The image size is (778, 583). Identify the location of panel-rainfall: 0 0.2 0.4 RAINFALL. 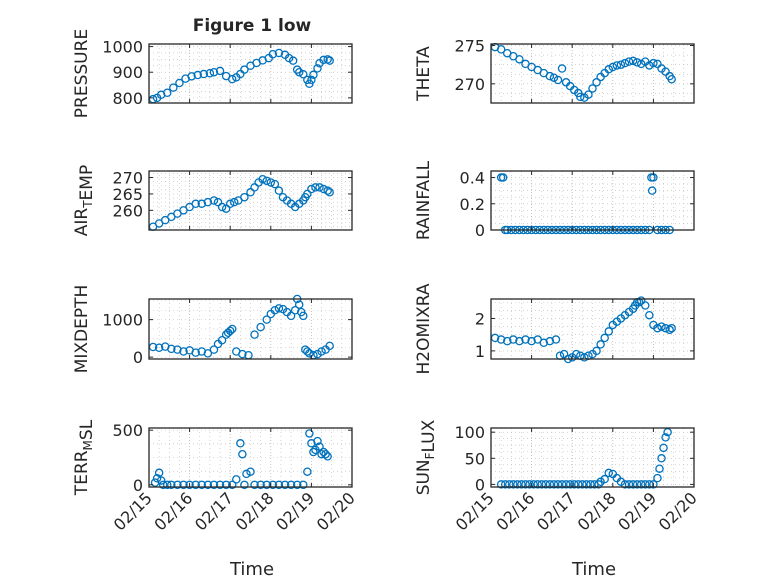
(554, 200).